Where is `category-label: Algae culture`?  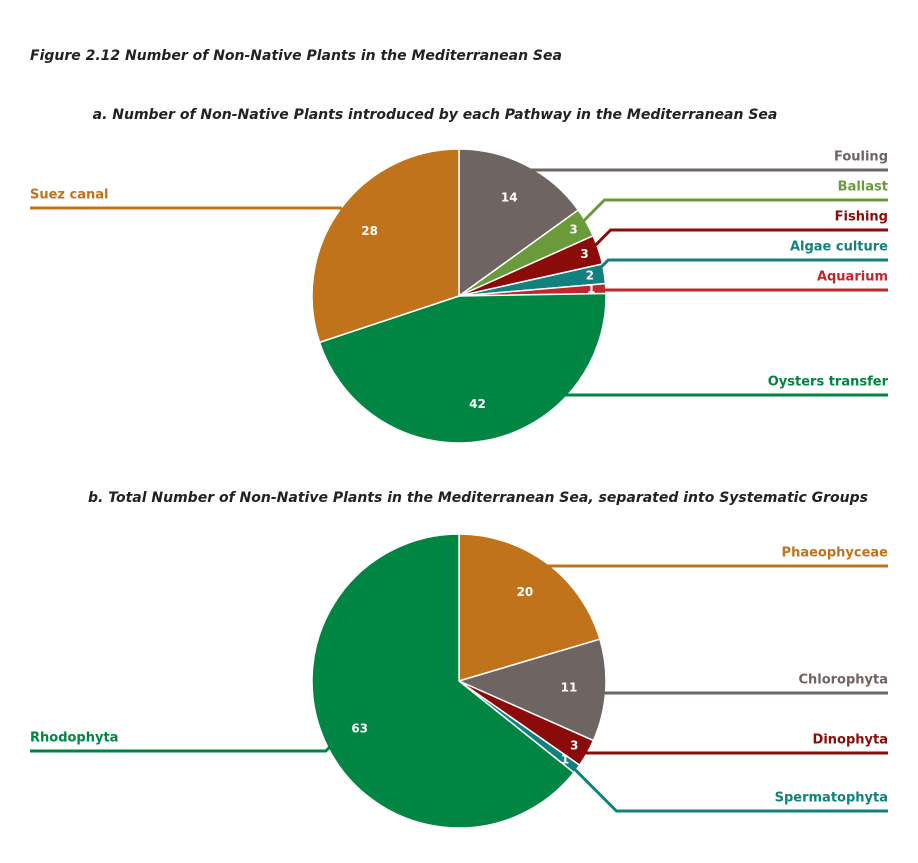
category-label: Algae culture is located at coordinates (839, 247).